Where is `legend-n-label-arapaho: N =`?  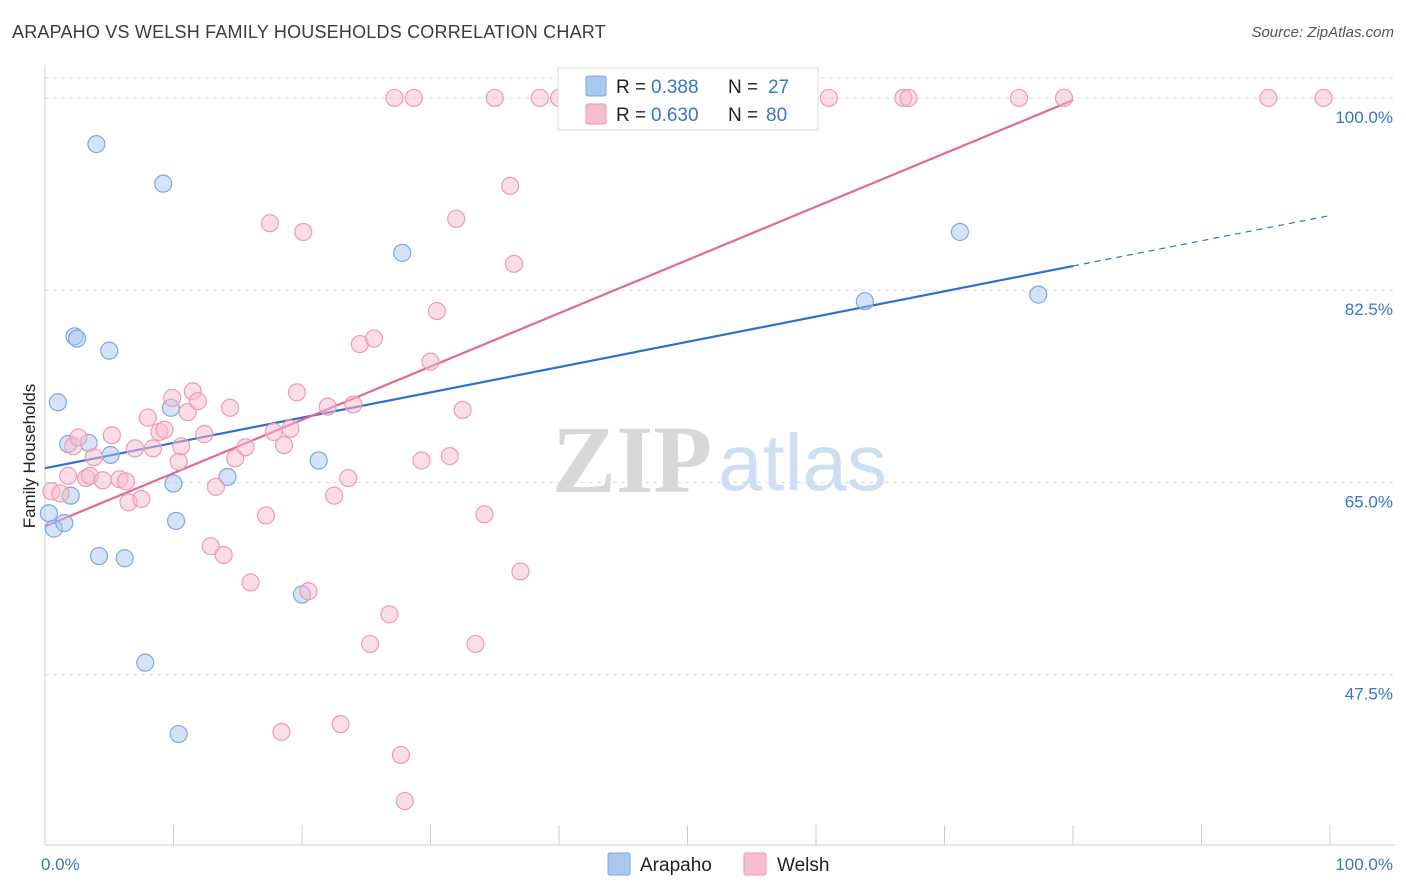
legend-n-label-arapaho: N = is located at coordinates (743, 87).